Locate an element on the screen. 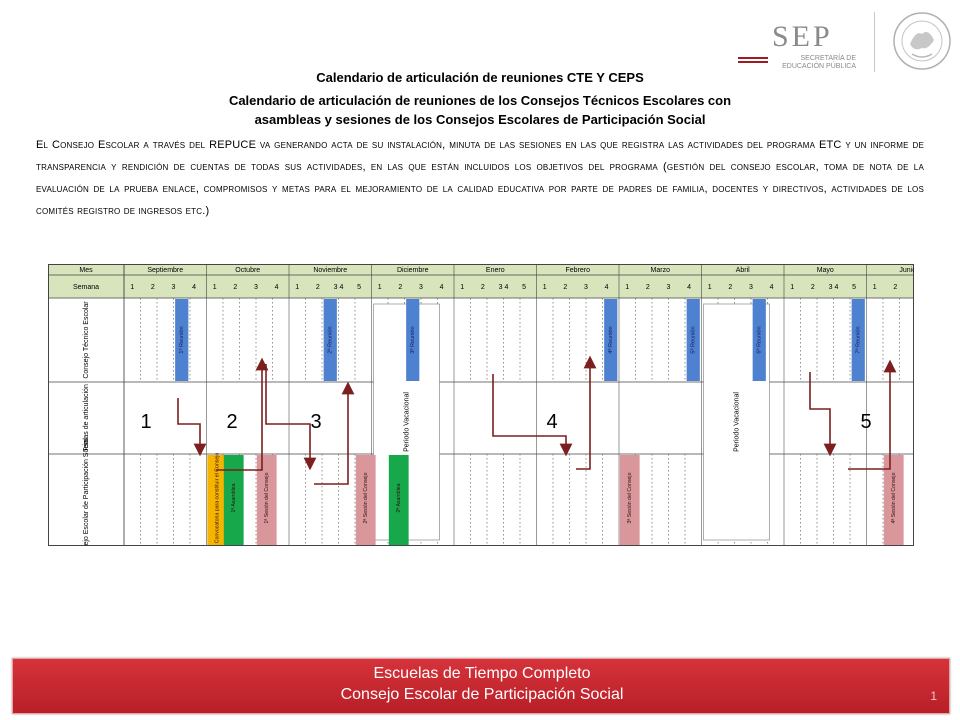  row-label-ceps: Consejo Escolar de Participación Social is located at coordinates (86, 492).